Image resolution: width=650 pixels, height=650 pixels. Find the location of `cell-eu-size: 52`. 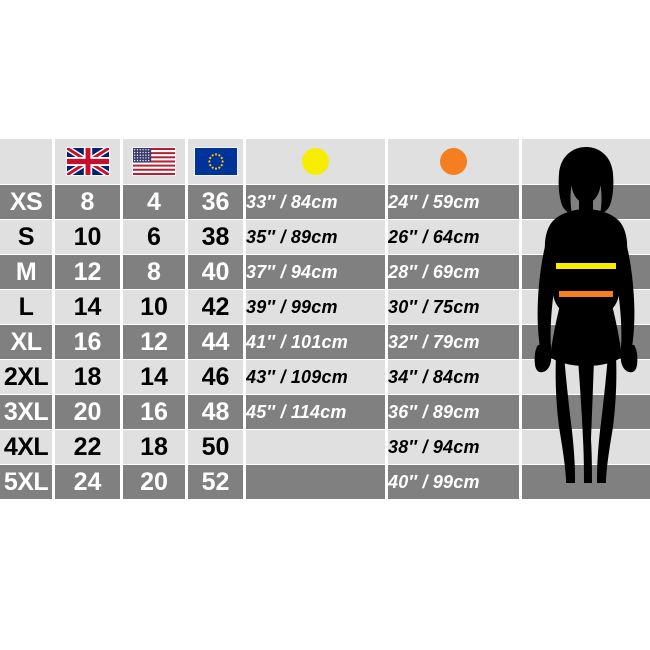

cell-eu-size: 52 is located at coordinates (217, 482).